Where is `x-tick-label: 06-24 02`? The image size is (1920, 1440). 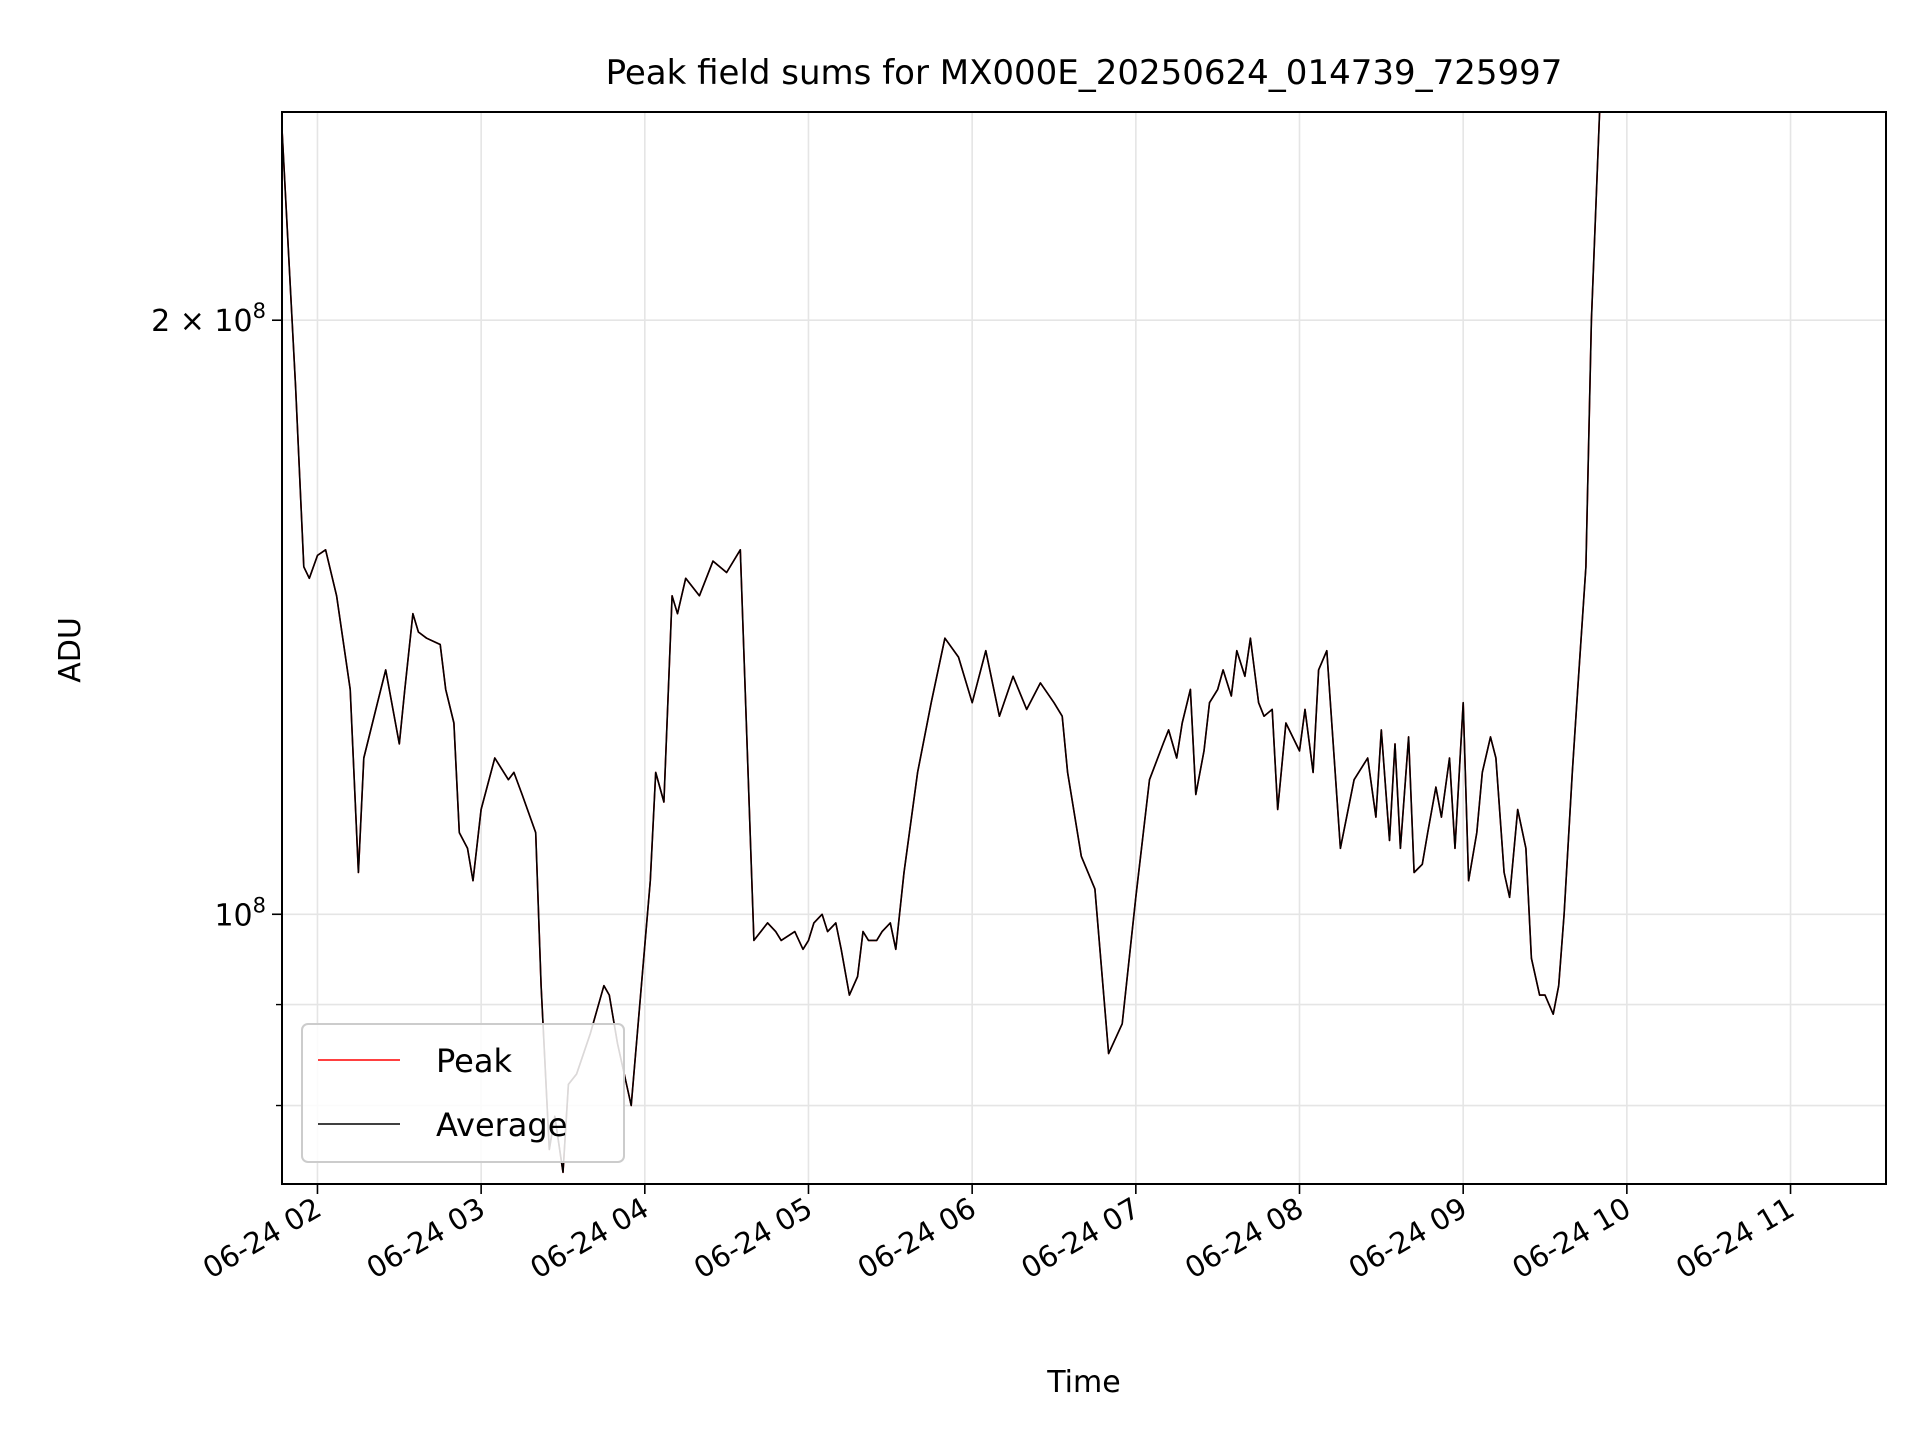
x-tick-label: 06-24 02 is located at coordinates (262, 1238).